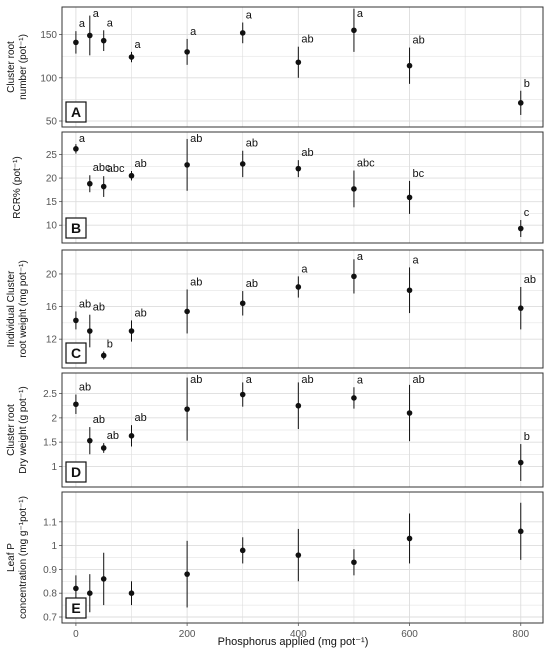  I want to click on panel-c-letter: C, so click(76, 353).